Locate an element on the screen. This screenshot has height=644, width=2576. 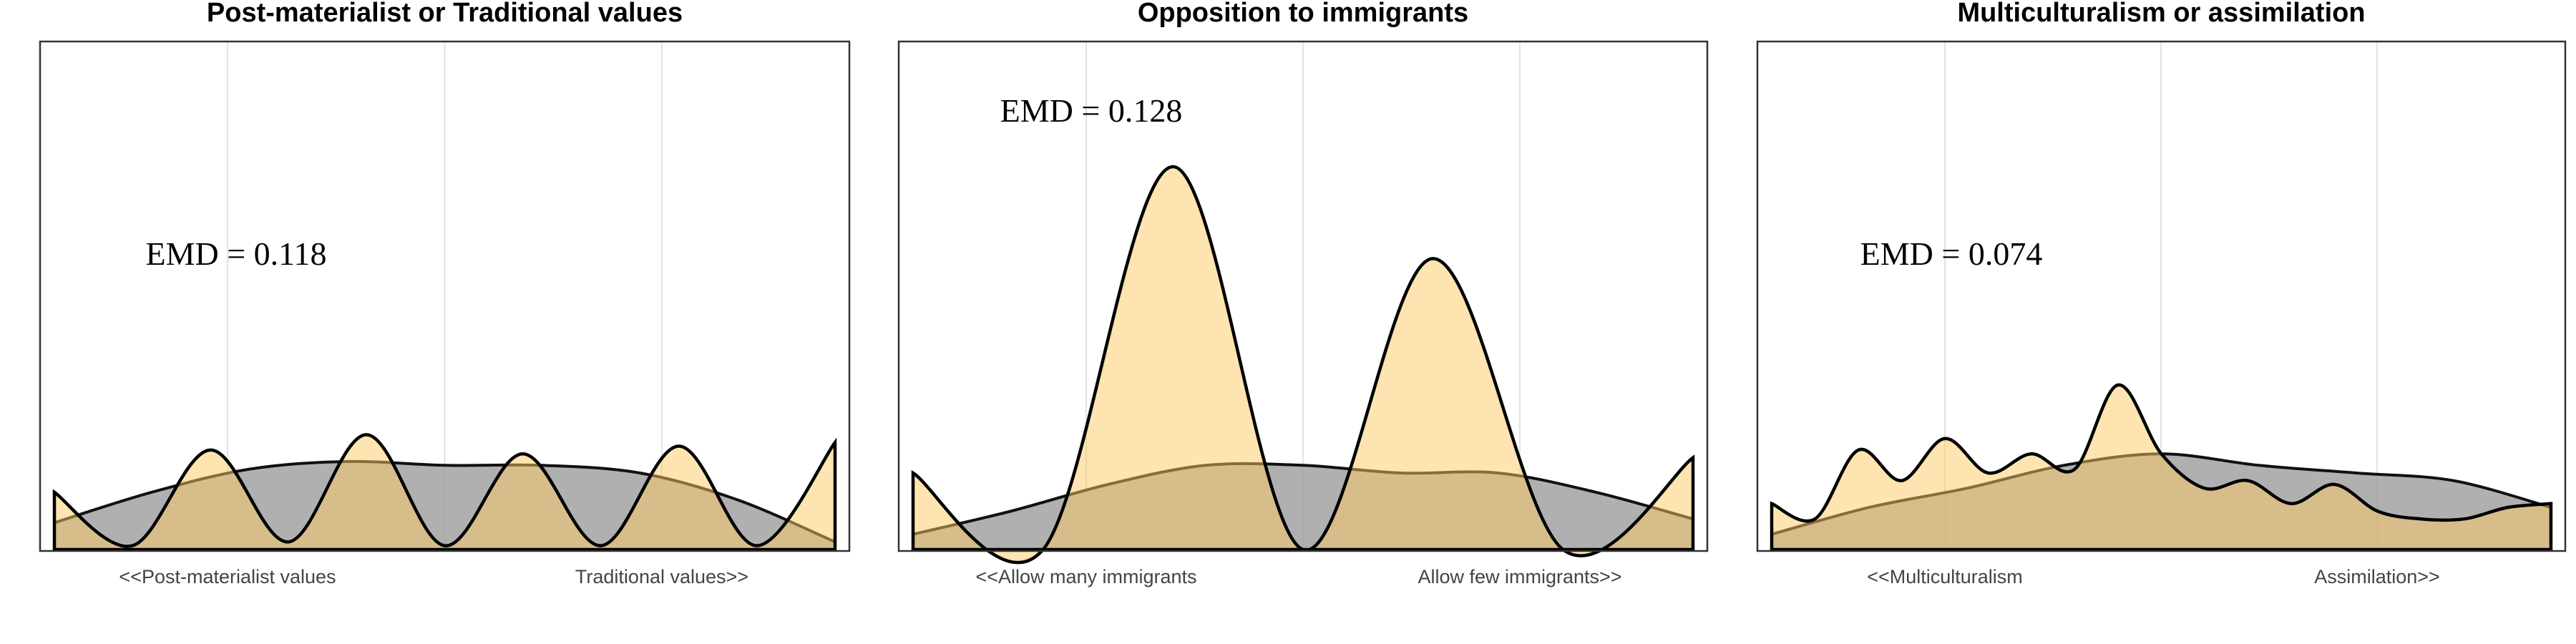
panel-title: Opposition to immigrants is located at coordinates (1303, 14).